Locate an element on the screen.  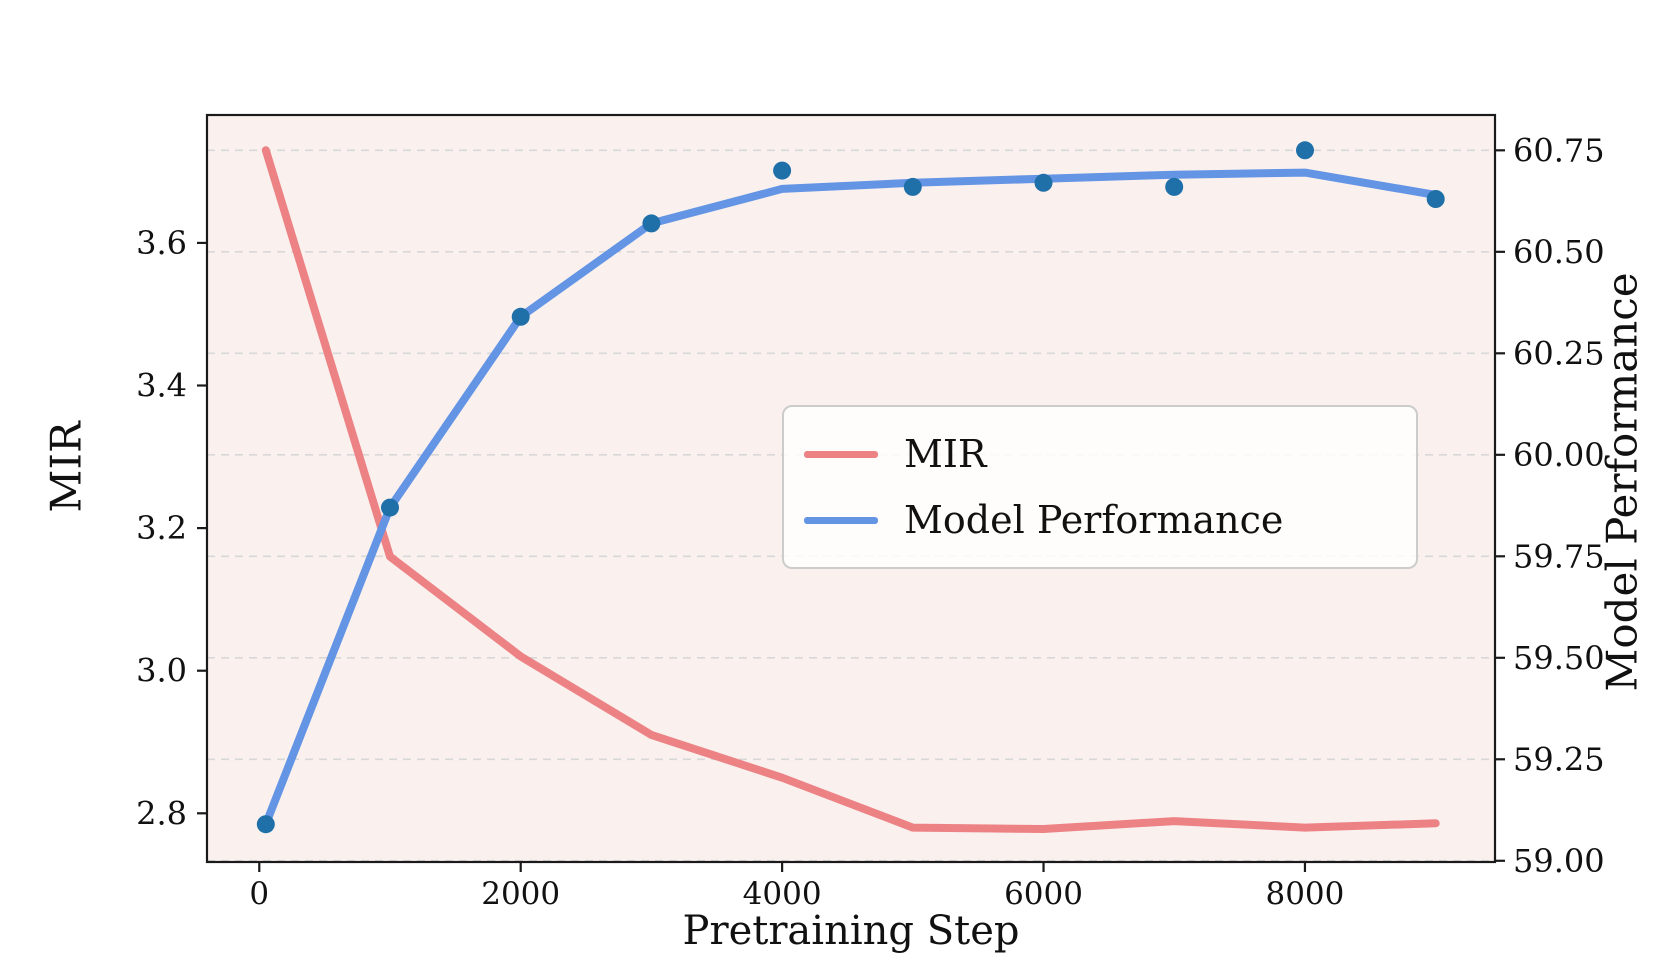
legend: MIR Model Performance is located at coordinates (1100, 487).